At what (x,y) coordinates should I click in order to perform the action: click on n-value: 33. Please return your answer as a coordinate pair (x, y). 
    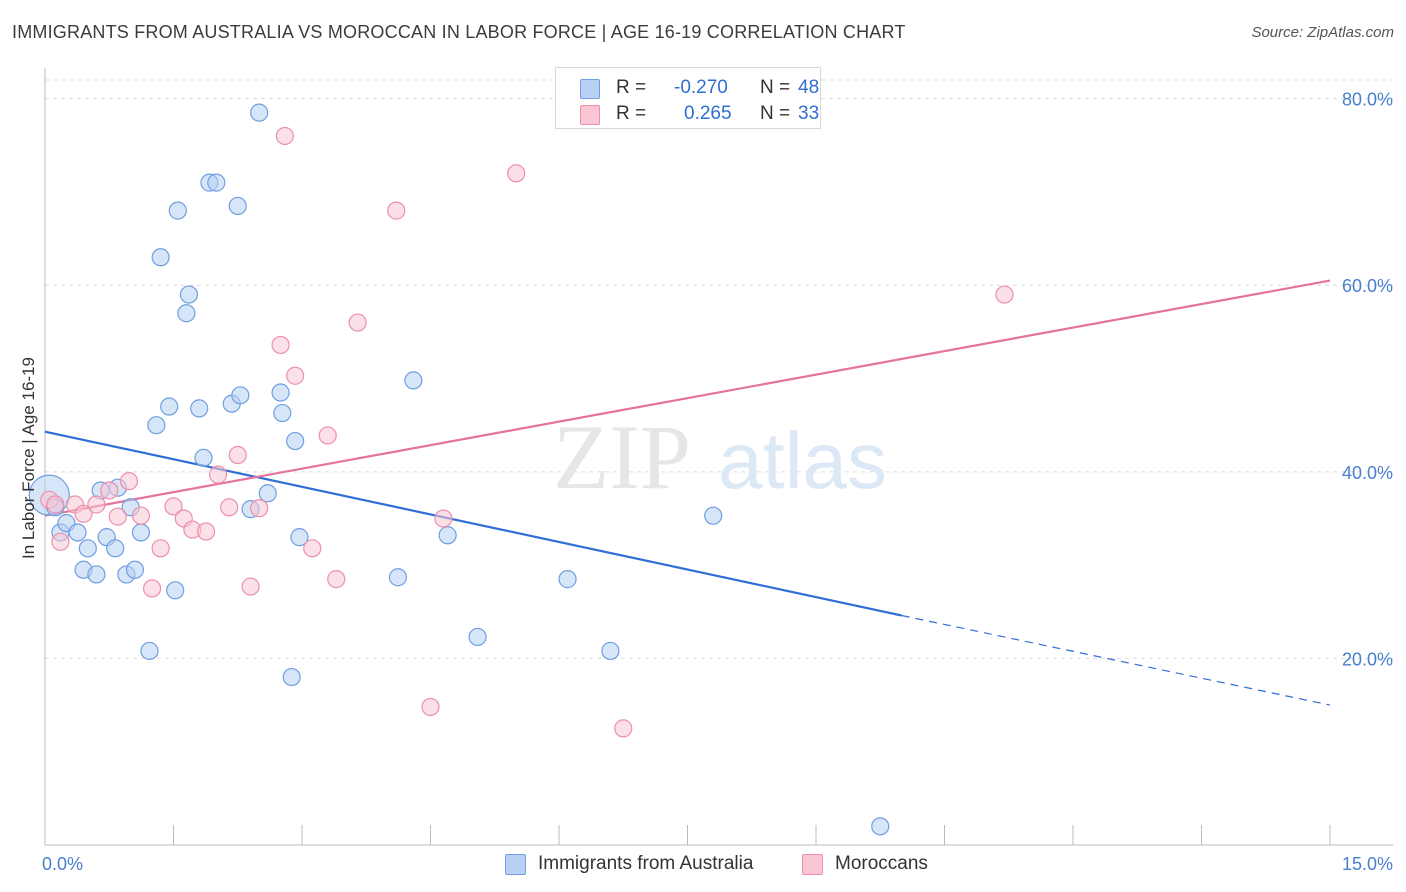
    Looking at the image, I should click on (809, 113).